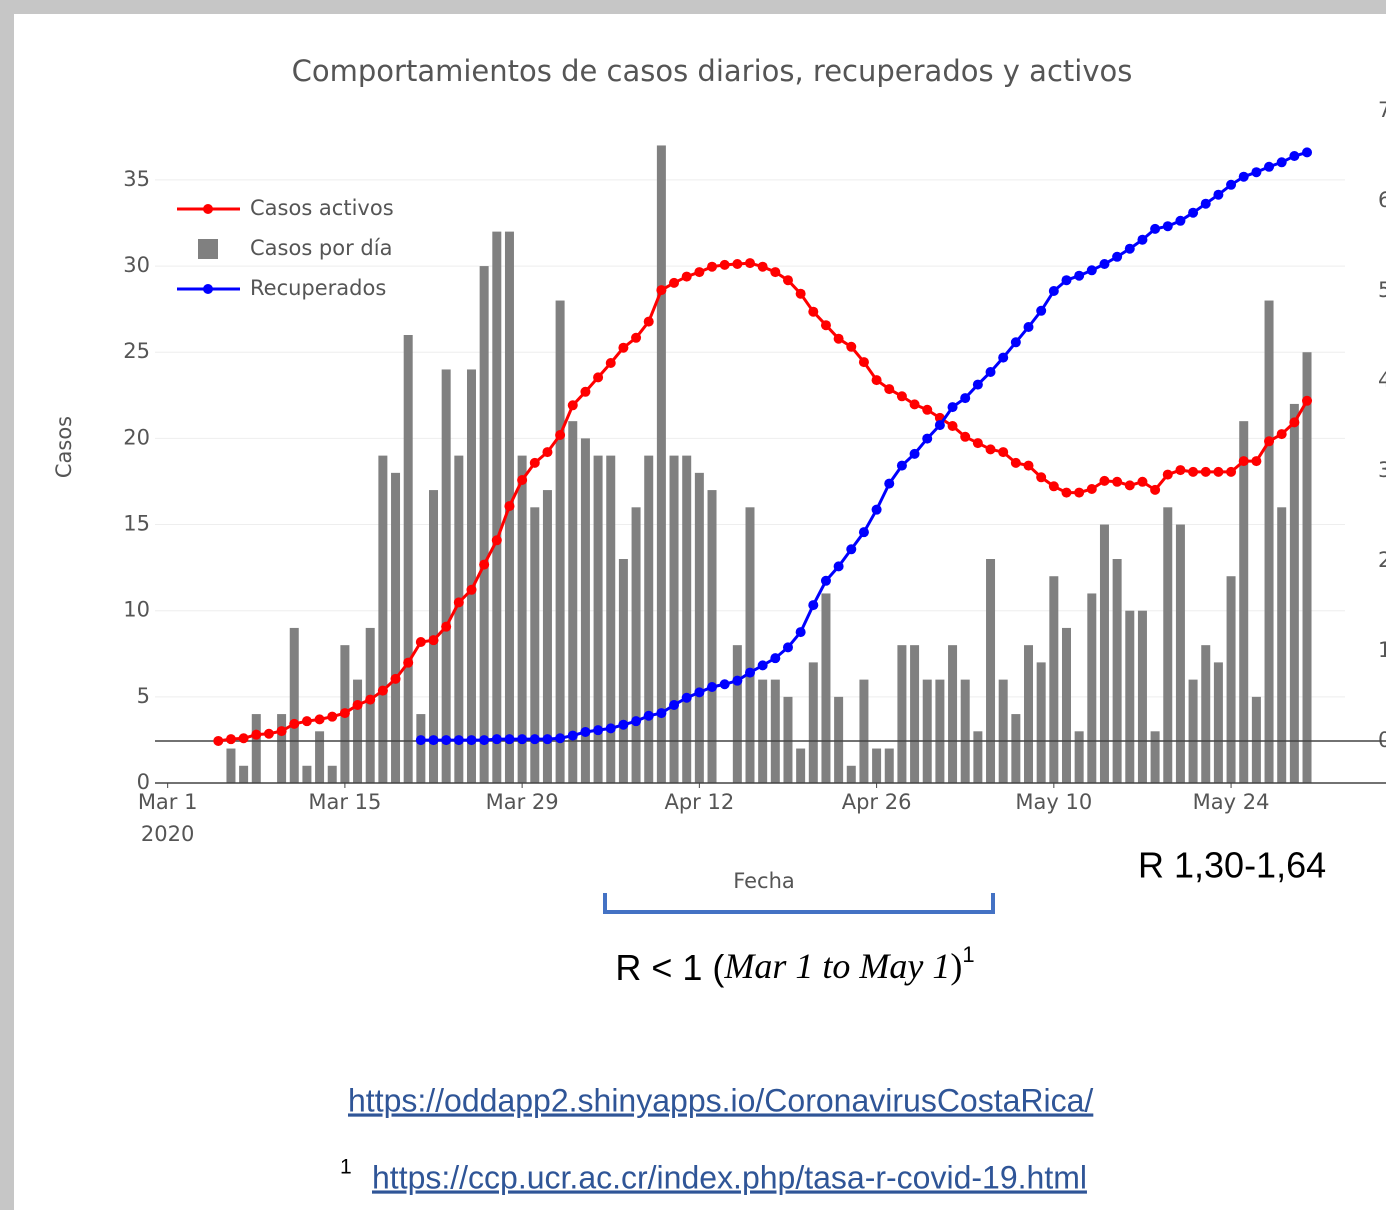 This screenshot has height=1210, width=1386. Describe the element at coordinates (522, 802) in the screenshot. I see `x-tick-label: Mar 29` at that location.